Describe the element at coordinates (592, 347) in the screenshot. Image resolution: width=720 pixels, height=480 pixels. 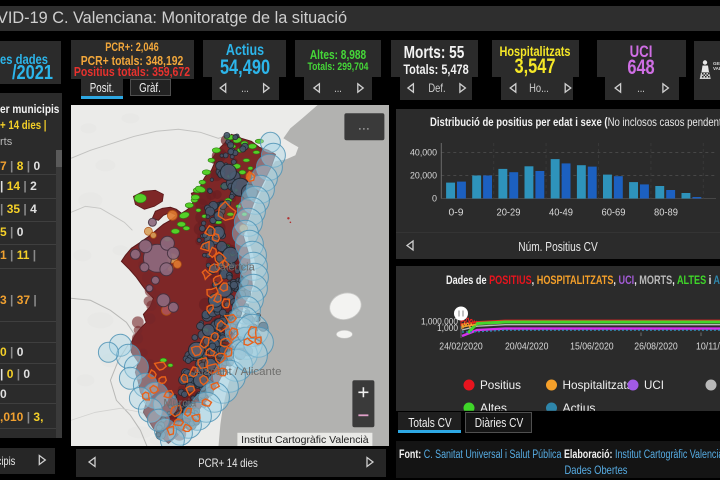
I see `svg-text: 15/06/2020` at that location.